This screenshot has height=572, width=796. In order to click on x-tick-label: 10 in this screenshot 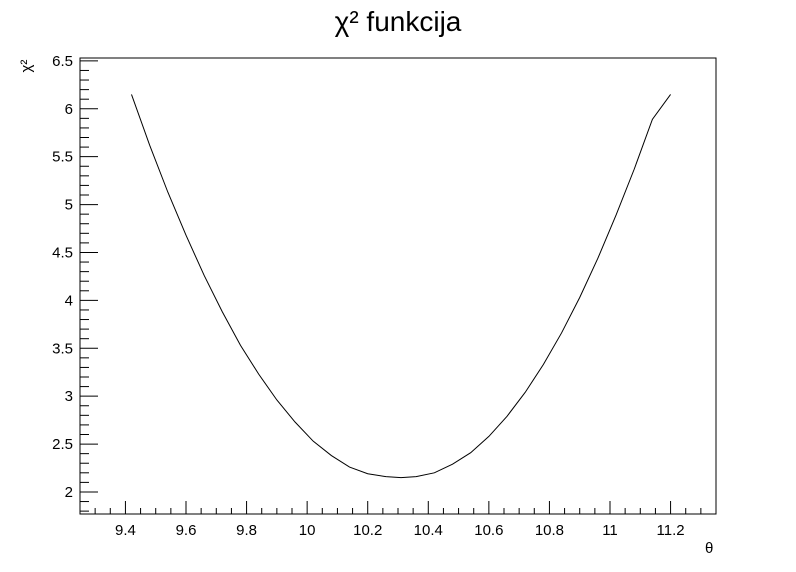, I will do `click(307, 530)`.